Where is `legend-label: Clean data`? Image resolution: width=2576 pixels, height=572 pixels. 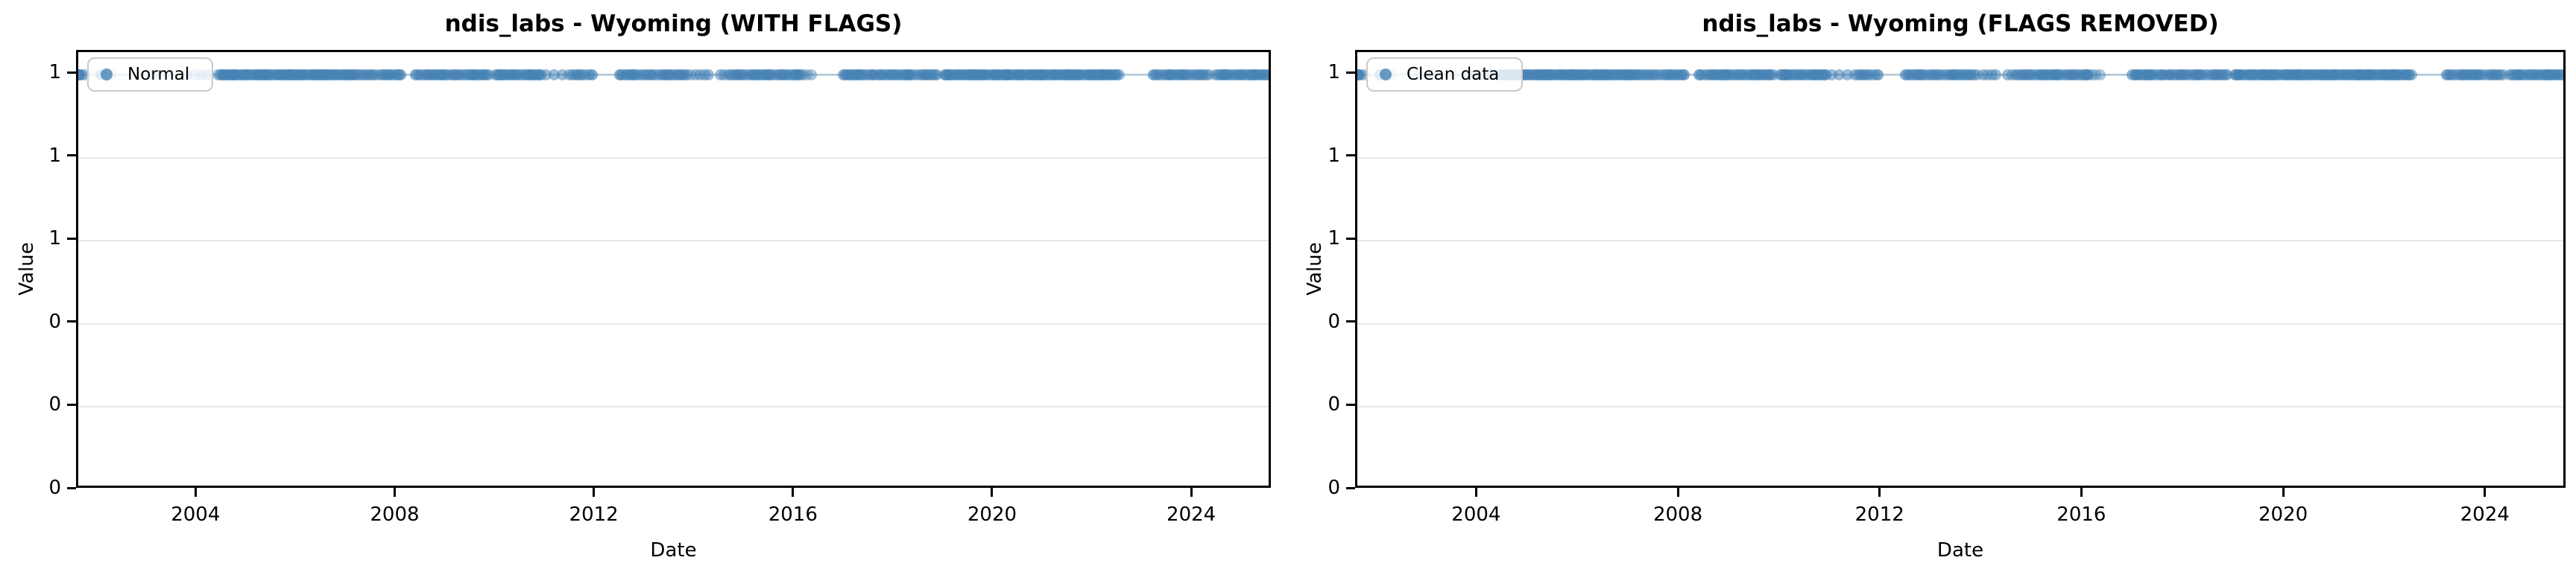
legend-label: Clean data is located at coordinates (1454, 74).